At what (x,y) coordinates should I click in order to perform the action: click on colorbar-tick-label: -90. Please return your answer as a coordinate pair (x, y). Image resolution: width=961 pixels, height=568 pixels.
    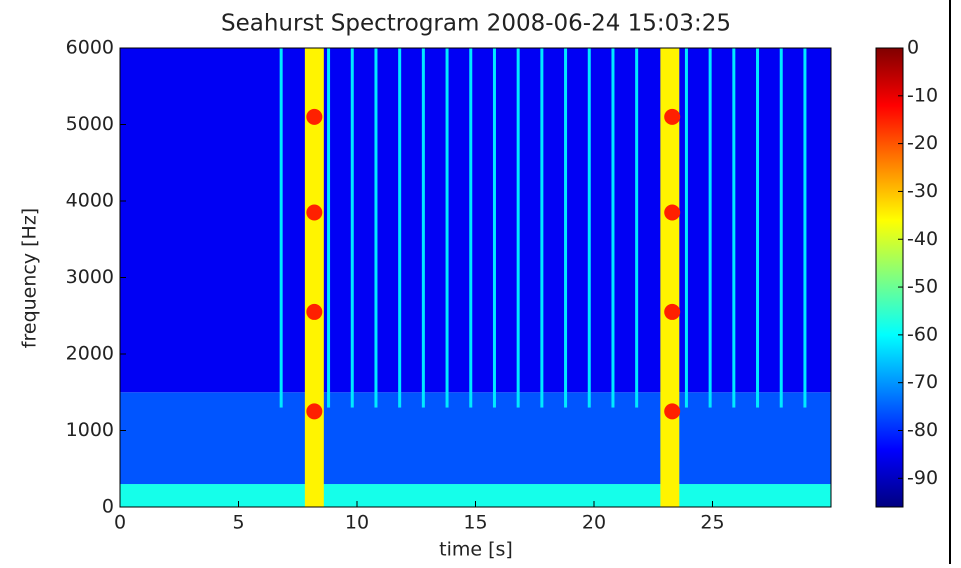
    Looking at the image, I should click on (922, 478).